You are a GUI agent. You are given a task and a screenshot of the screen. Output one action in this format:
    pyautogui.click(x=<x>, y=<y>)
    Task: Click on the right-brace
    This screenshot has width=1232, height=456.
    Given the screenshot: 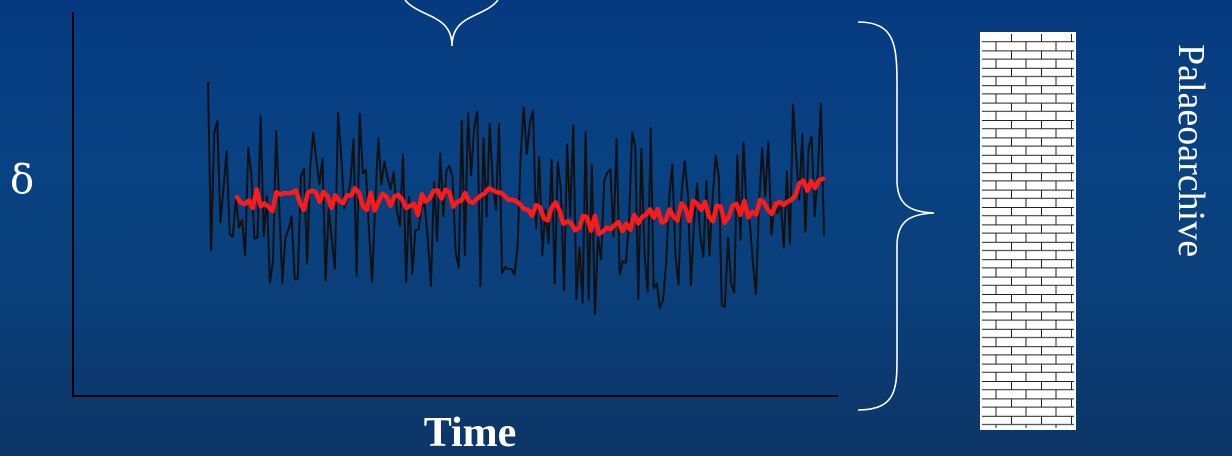 What is the action you would take?
    pyautogui.click(x=896, y=216)
    